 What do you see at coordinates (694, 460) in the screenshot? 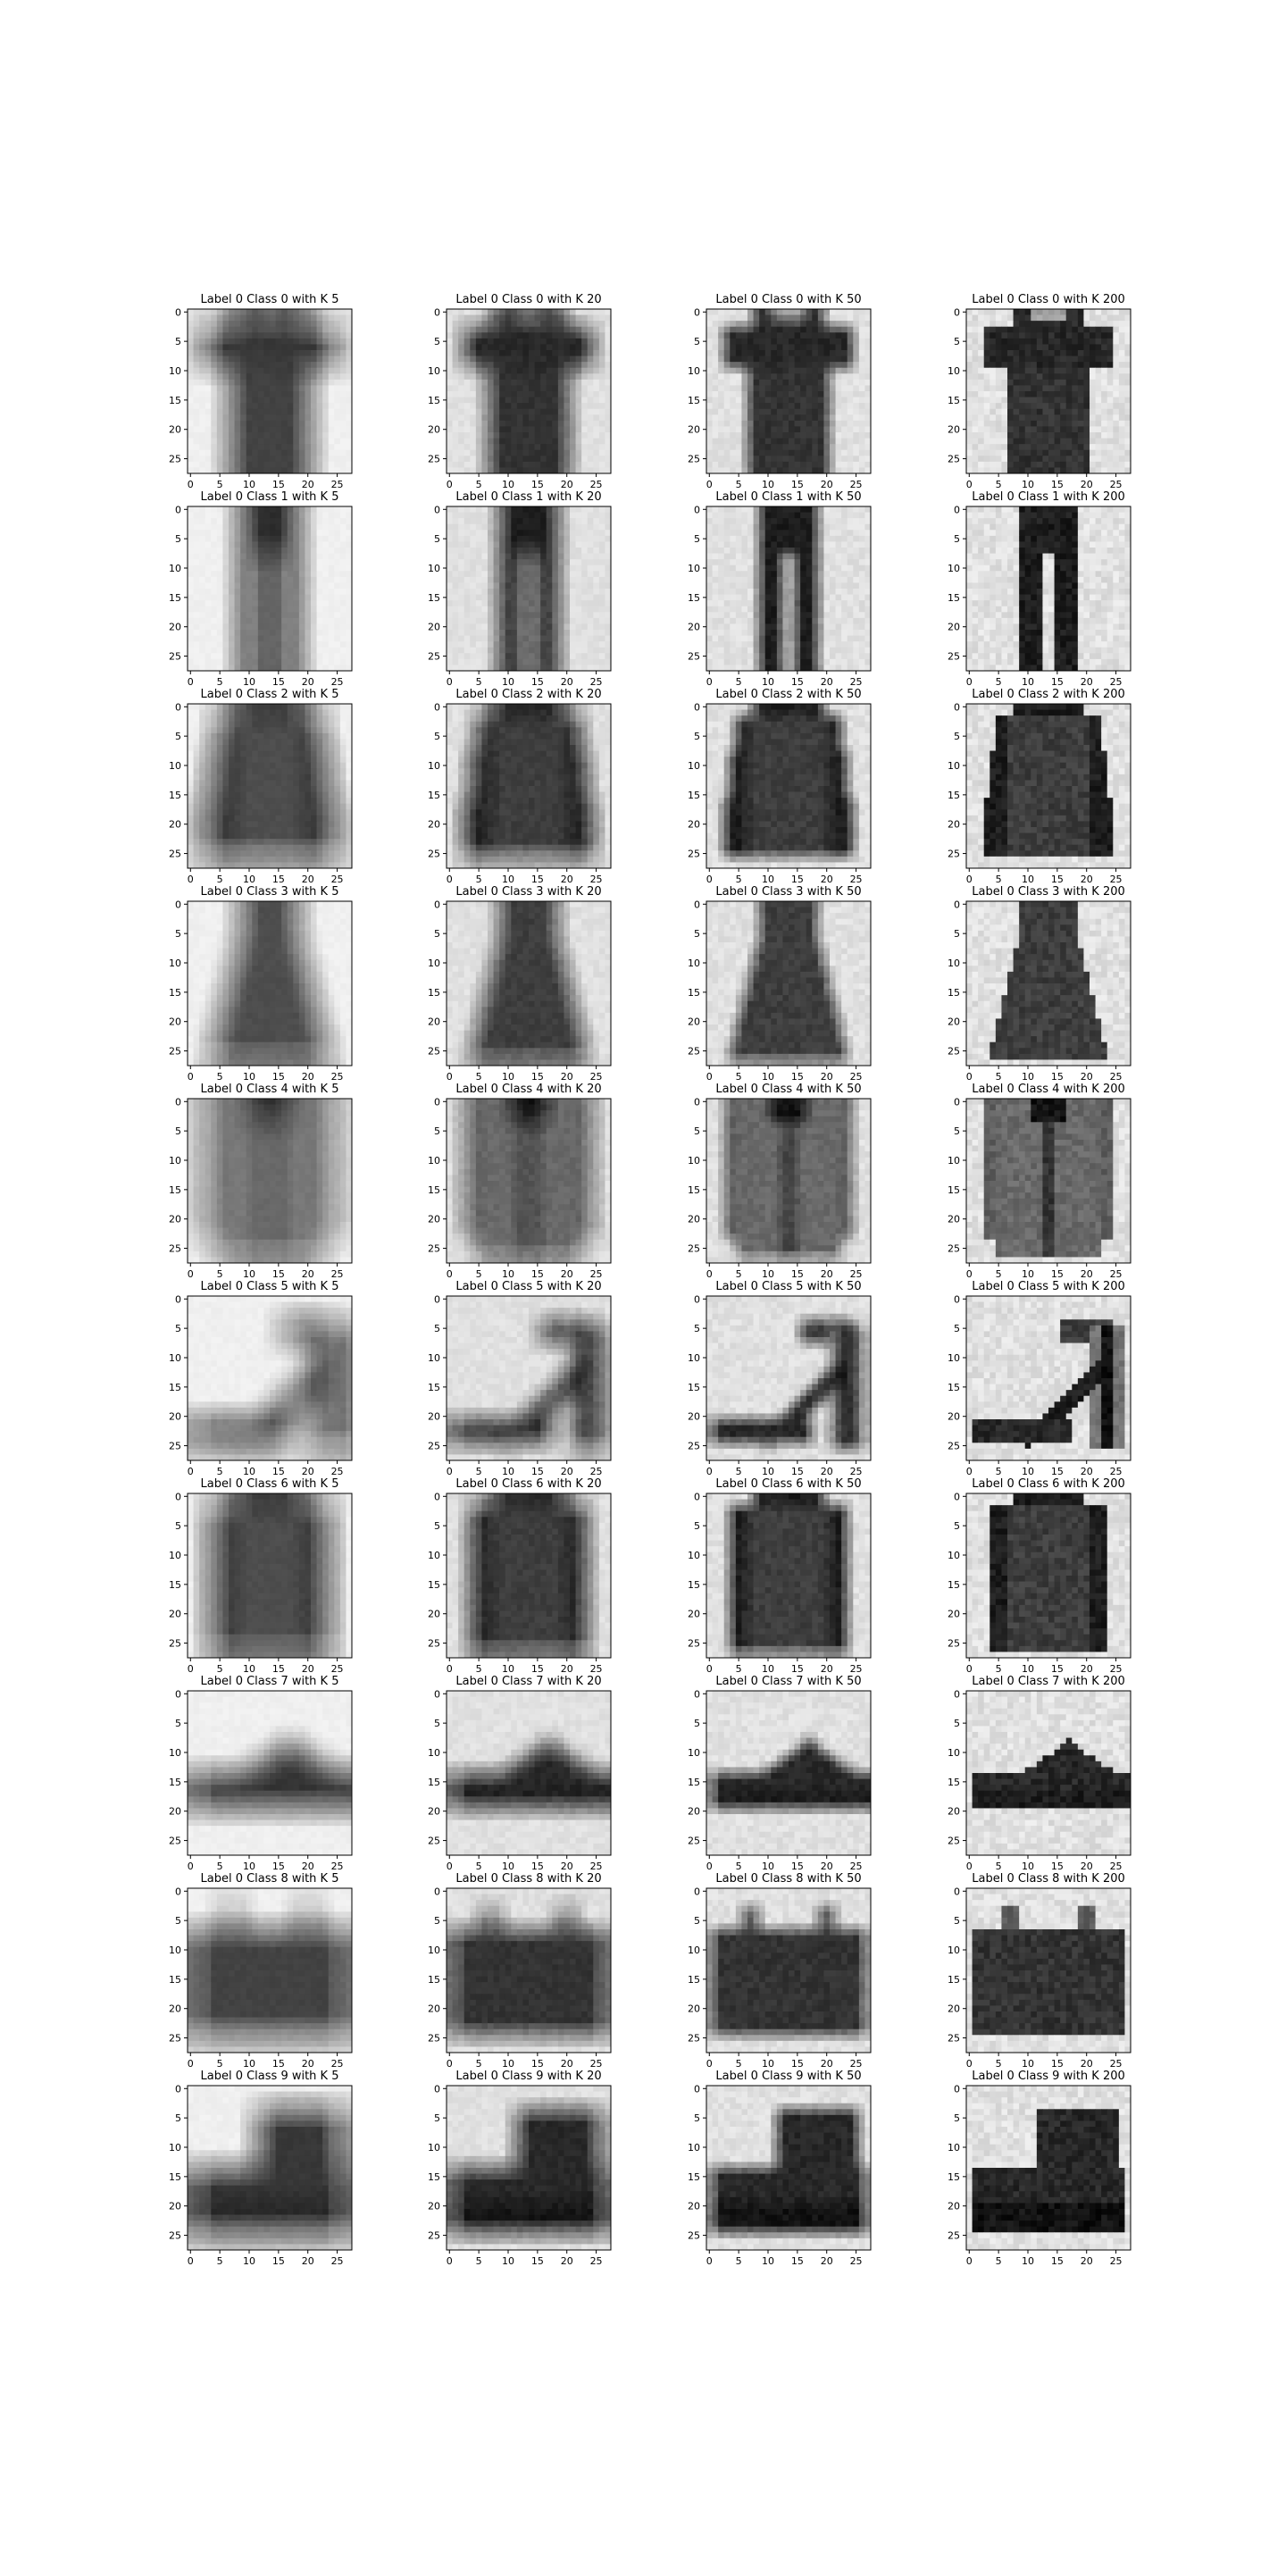
I see `y-tick-label: 25` at bounding box center [694, 460].